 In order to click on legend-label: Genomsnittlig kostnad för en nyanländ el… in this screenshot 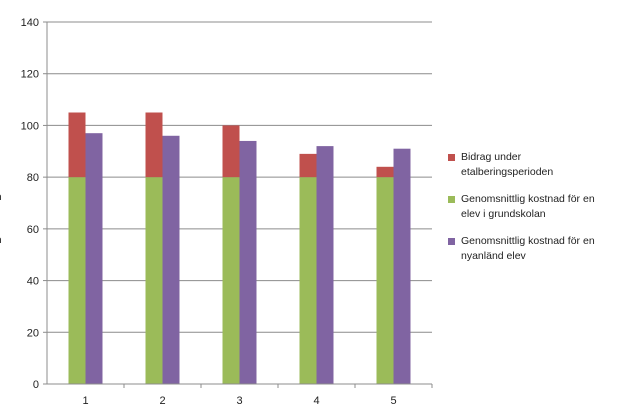, I will do `click(528, 248)`.